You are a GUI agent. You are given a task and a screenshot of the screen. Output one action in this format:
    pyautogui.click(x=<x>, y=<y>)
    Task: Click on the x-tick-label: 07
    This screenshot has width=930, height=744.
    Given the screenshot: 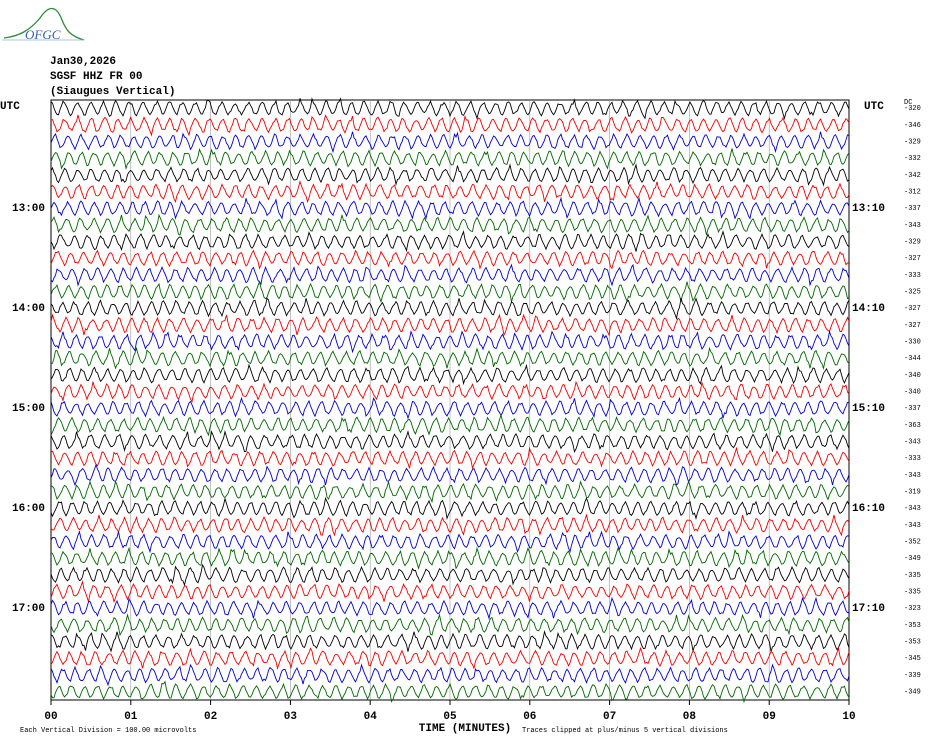 What is the action you would take?
    pyautogui.click(x=609, y=717)
    